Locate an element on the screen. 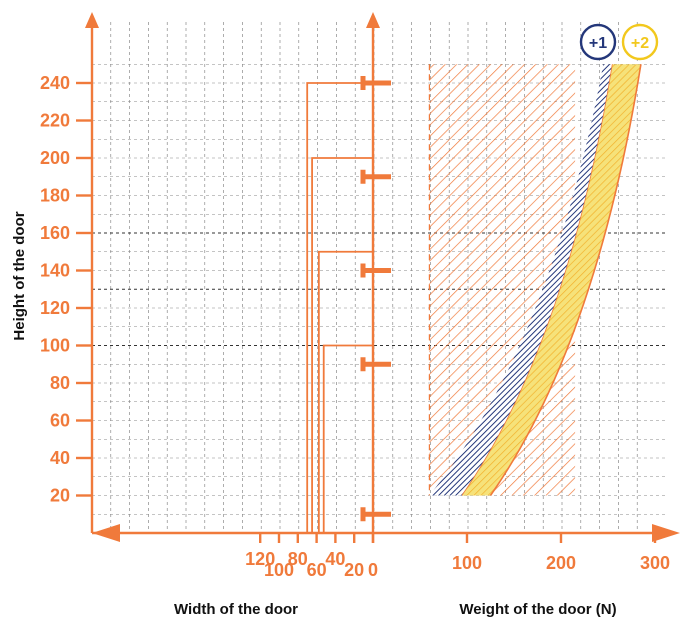  y-tick-label: 220 is located at coordinates (55, 121).